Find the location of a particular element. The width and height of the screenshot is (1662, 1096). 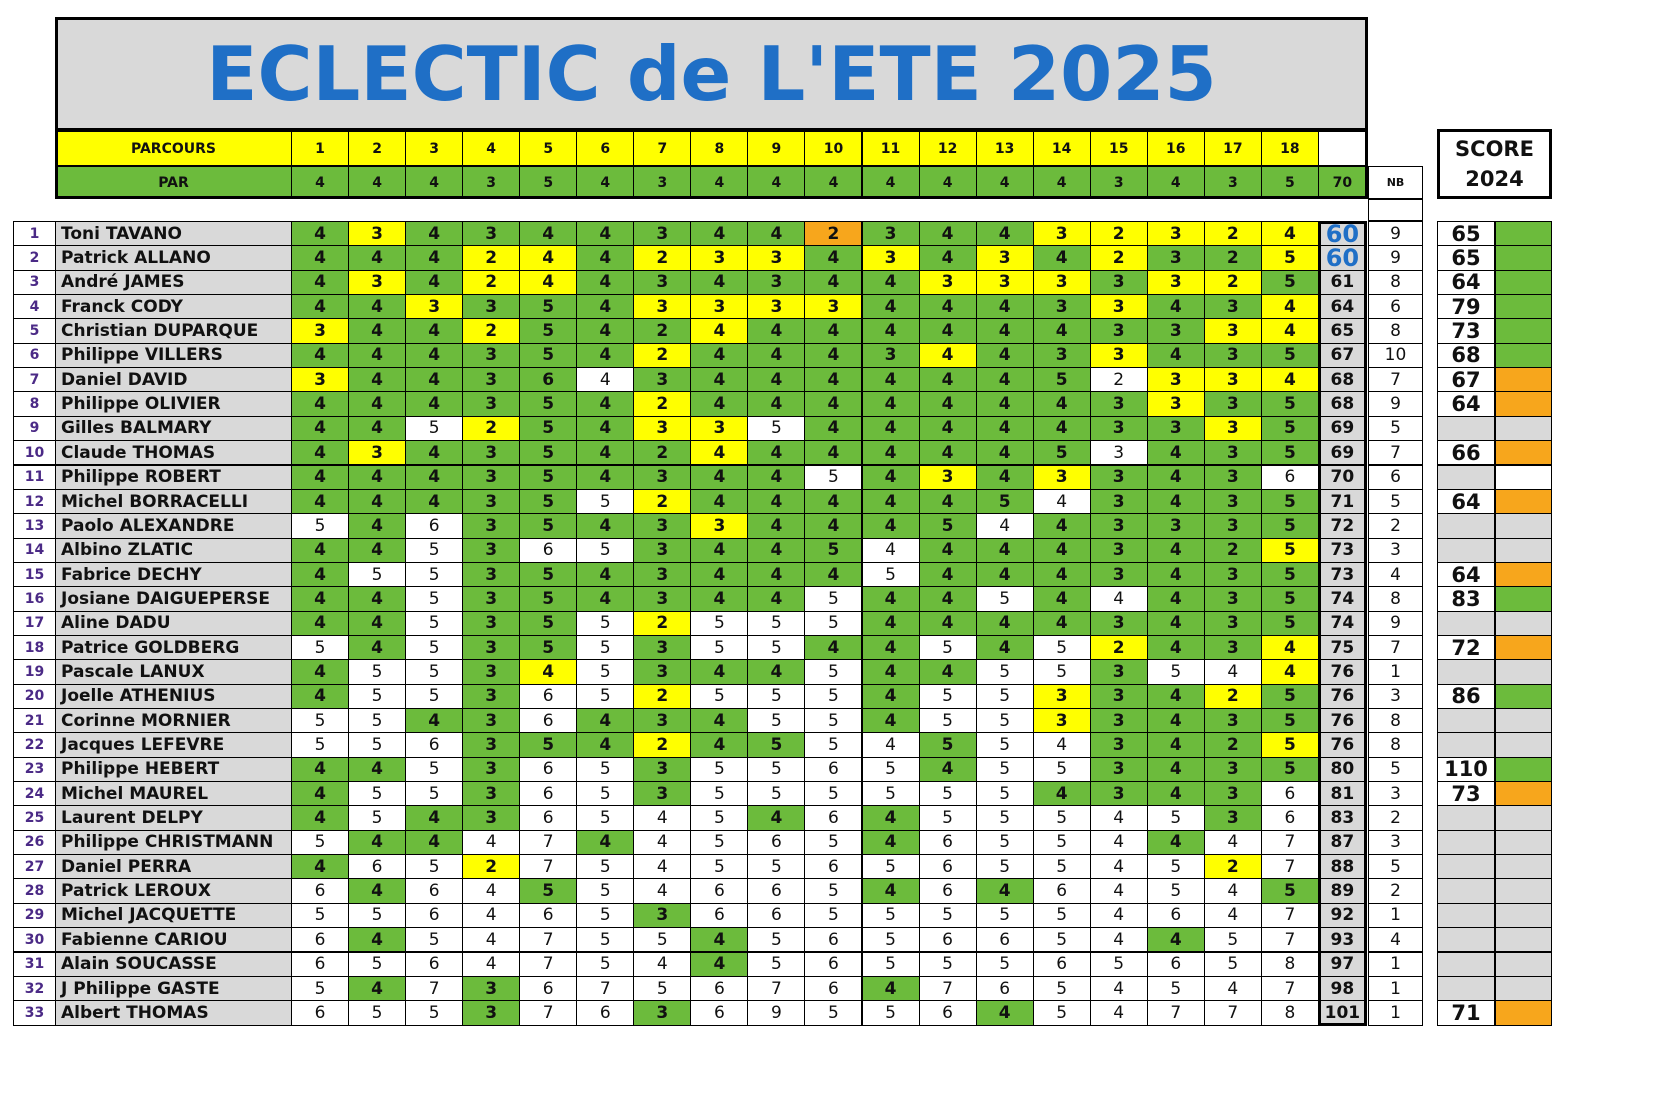

player-name: Toni TAVANO is located at coordinates (173, 234).